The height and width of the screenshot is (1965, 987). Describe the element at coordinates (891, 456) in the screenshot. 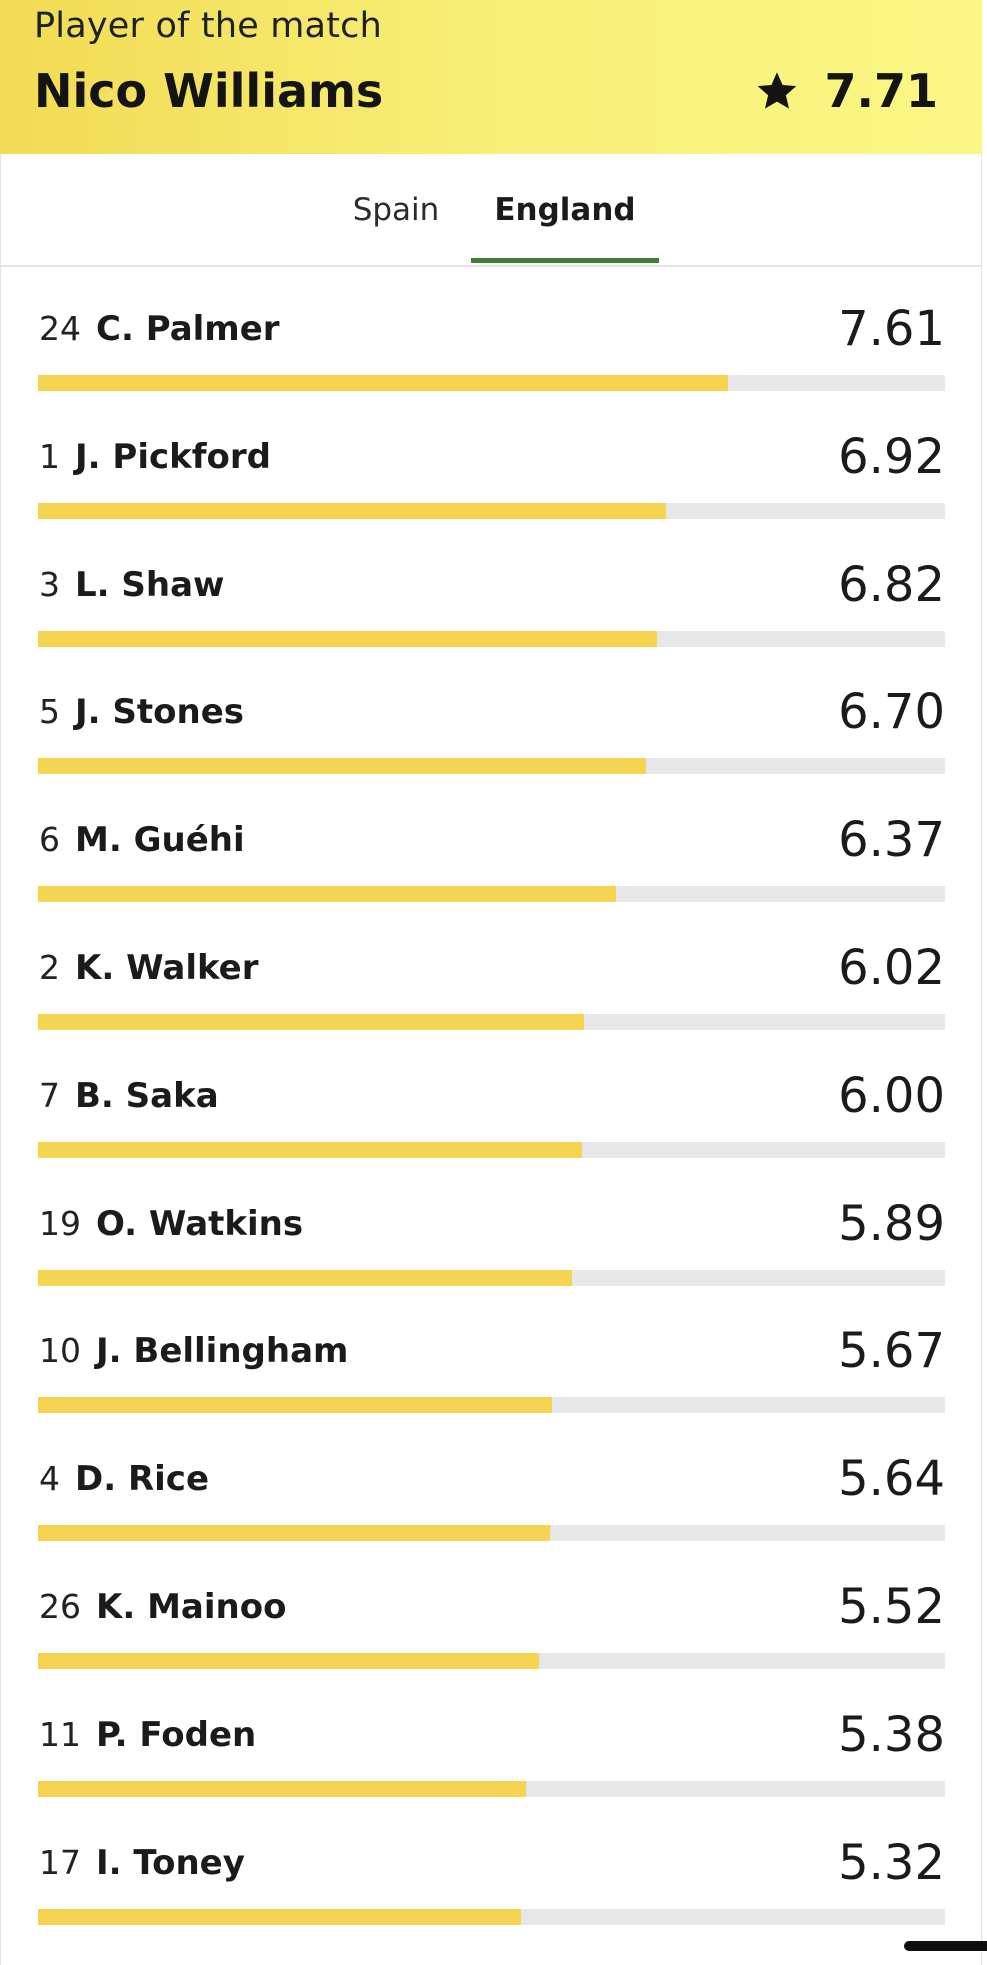

I see `player-rating: 6.92` at that location.